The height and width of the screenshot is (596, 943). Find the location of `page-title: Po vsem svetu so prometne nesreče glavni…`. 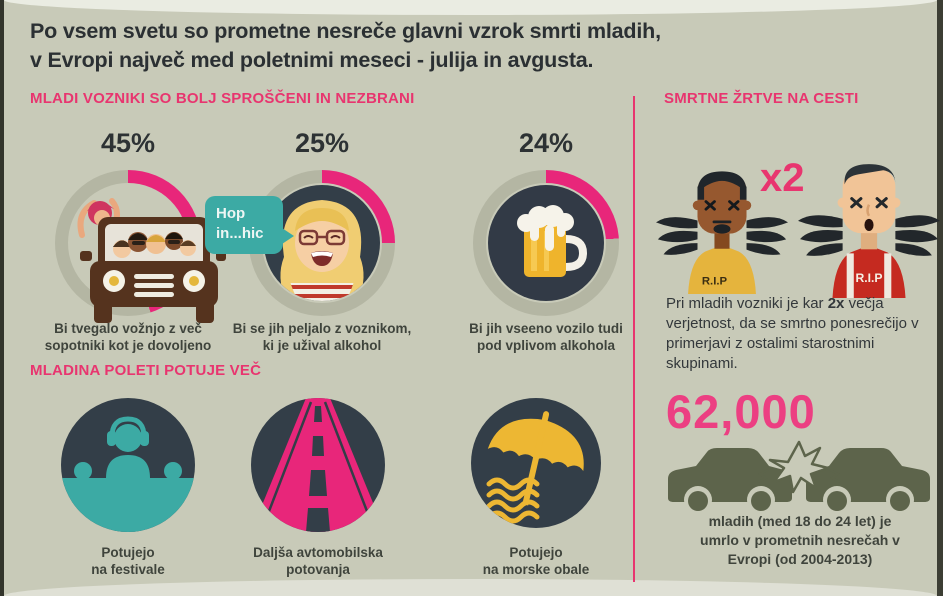

page-title: Po vsem svetu so prometne nesreče glavni… is located at coordinates (345, 46).